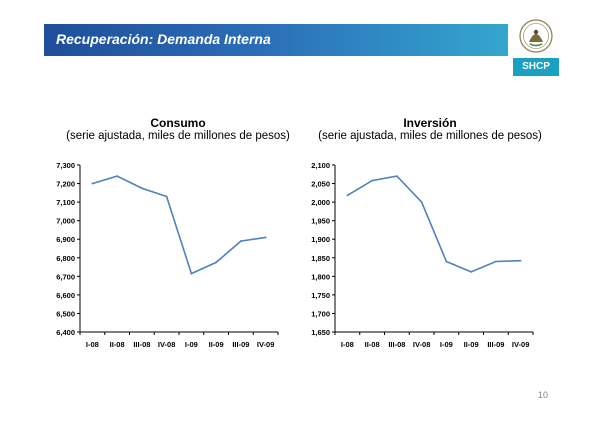 Image resolution: width=600 pixels, height=424 pixels. Describe the element at coordinates (471, 344) in the screenshot. I see `inversion-x-tick-label: II-09` at that location.